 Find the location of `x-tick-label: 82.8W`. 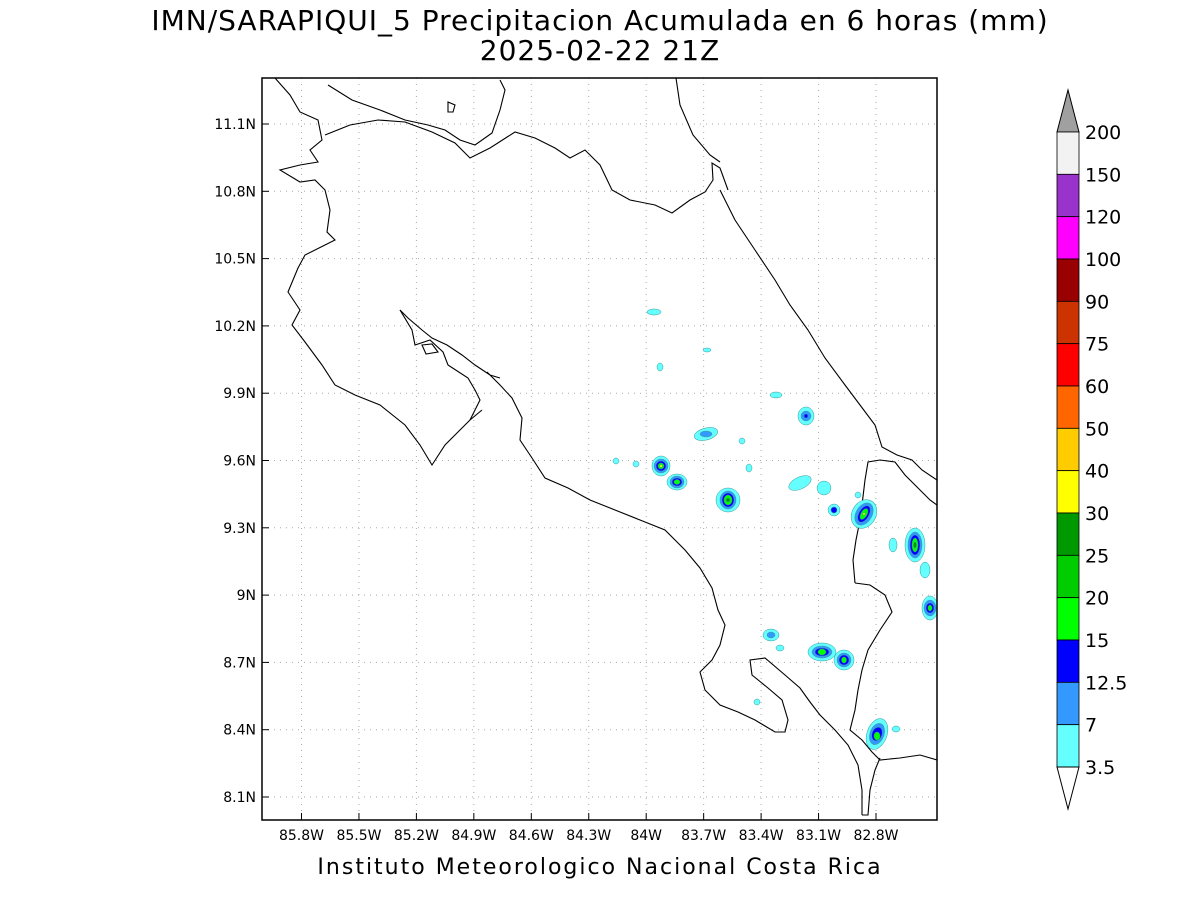

x-tick-label: 82.8W is located at coordinates (875, 836).